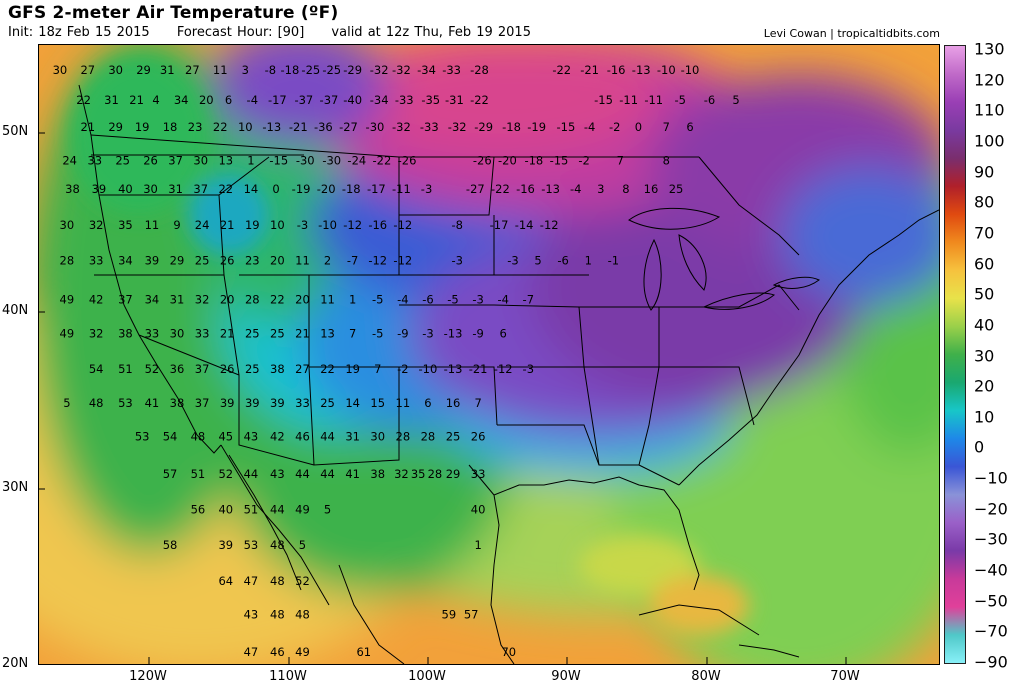 The width and height of the screenshot is (1024, 692). What do you see at coordinates (524, 225) in the screenshot?
I see `temperature-value: -14` at bounding box center [524, 225].